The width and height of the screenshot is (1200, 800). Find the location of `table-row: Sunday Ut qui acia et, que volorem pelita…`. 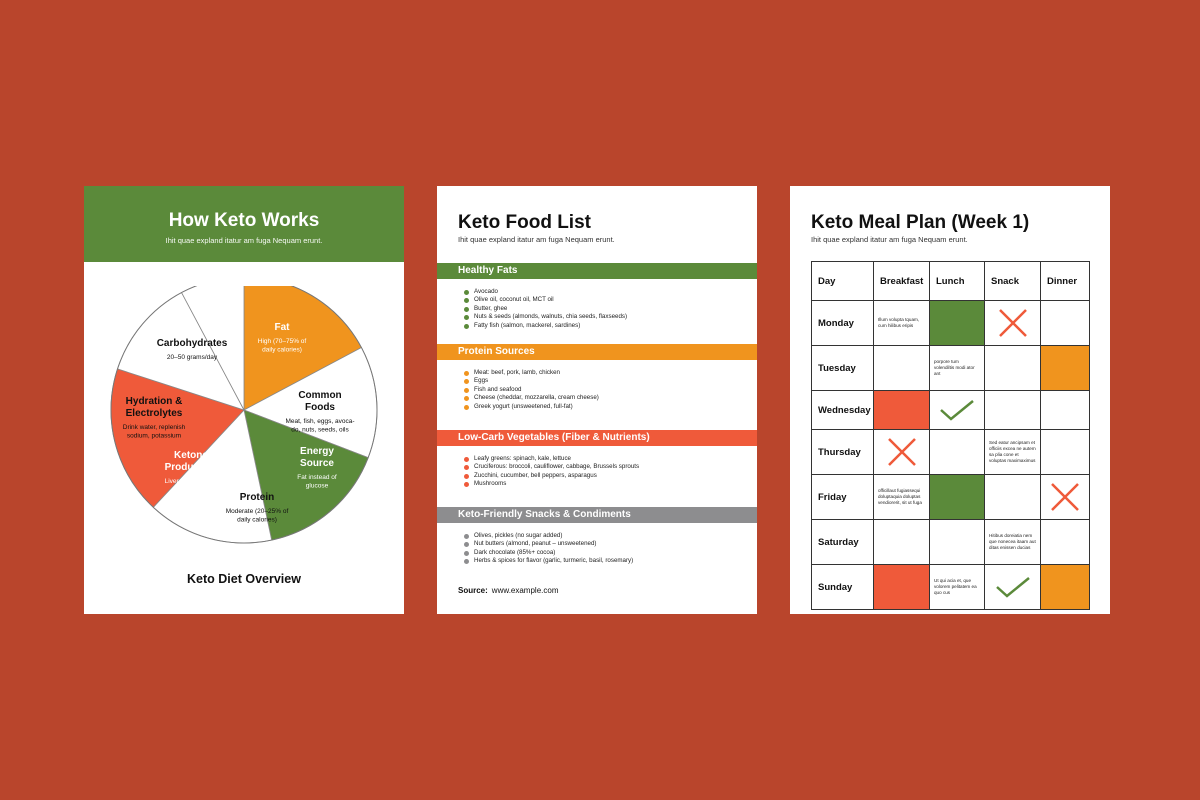

table-row: Sunday Ut qui acia et, que volorem pelita… is located at coordinates (950, 587).